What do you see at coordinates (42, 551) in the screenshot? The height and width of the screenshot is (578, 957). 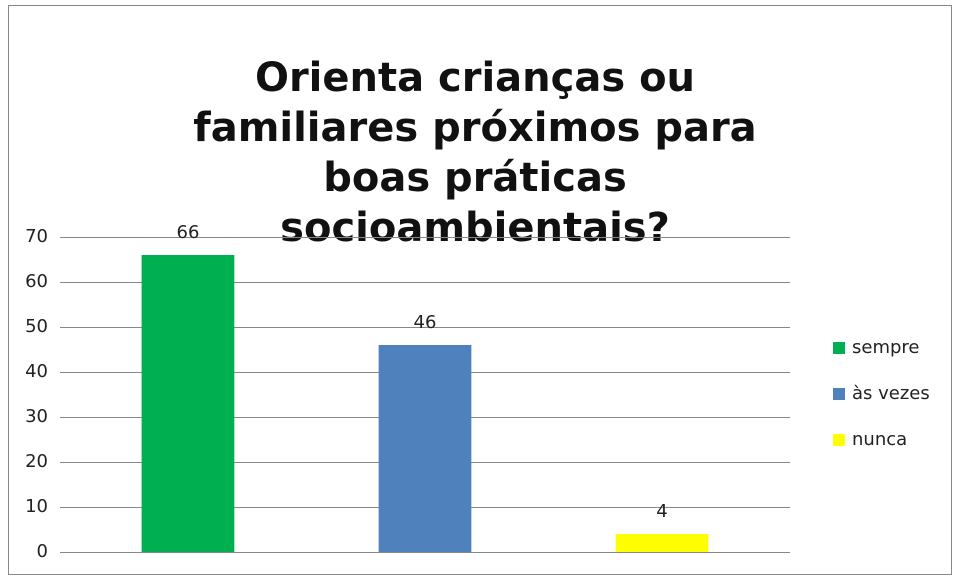 I see `y-tick-label: 0` at bounding box center [42, 551].